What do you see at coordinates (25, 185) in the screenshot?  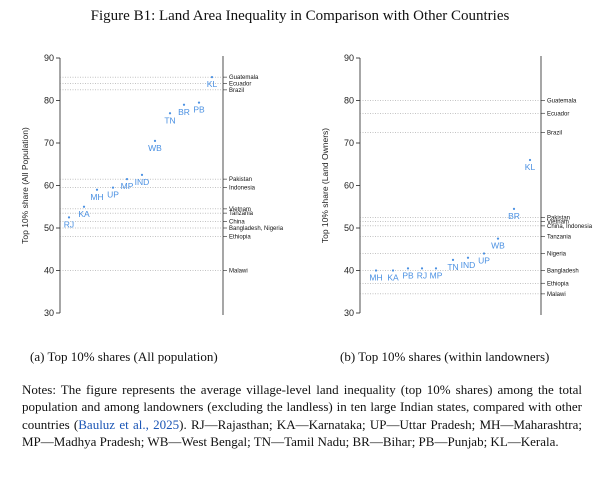 I see `y-axis-title: Top 10% share (All Population)` at bounding box center [25, 185].